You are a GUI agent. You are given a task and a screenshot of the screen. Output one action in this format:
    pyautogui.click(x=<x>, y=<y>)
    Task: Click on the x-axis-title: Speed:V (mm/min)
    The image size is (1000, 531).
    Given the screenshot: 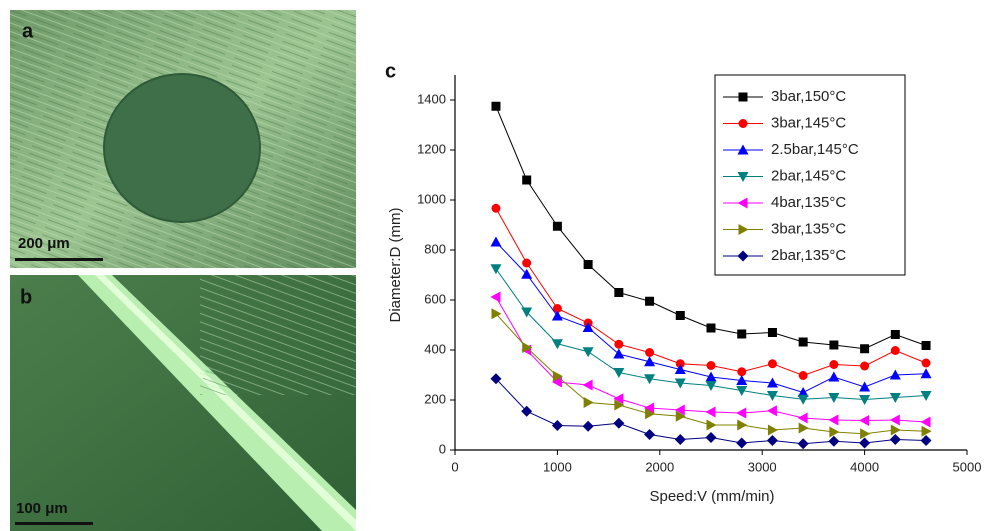 What is the action you would take?
    pyautogui.click(x=711, y=496)
    